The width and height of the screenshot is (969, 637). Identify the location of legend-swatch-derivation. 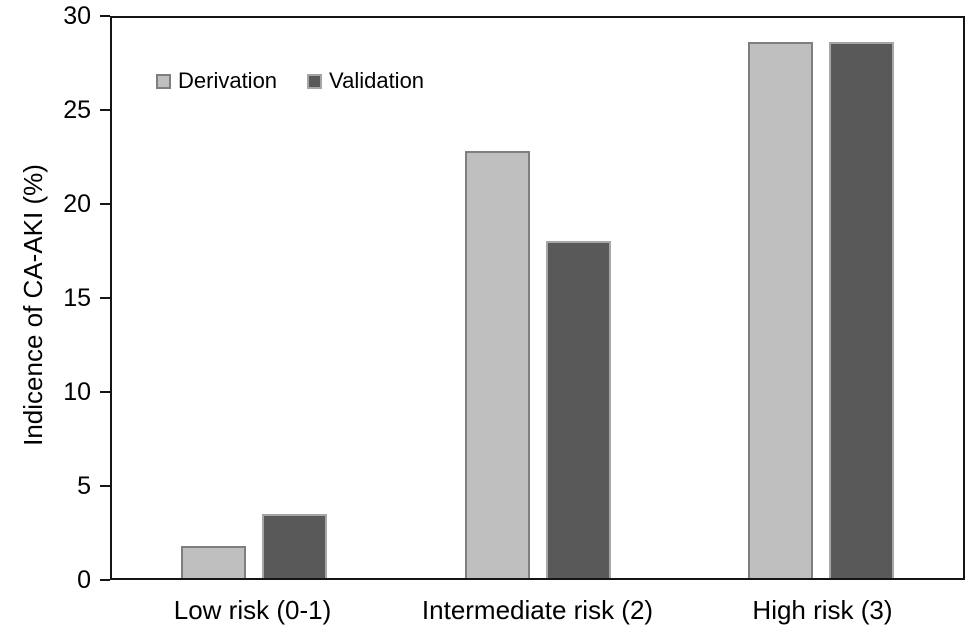
(163, 81).